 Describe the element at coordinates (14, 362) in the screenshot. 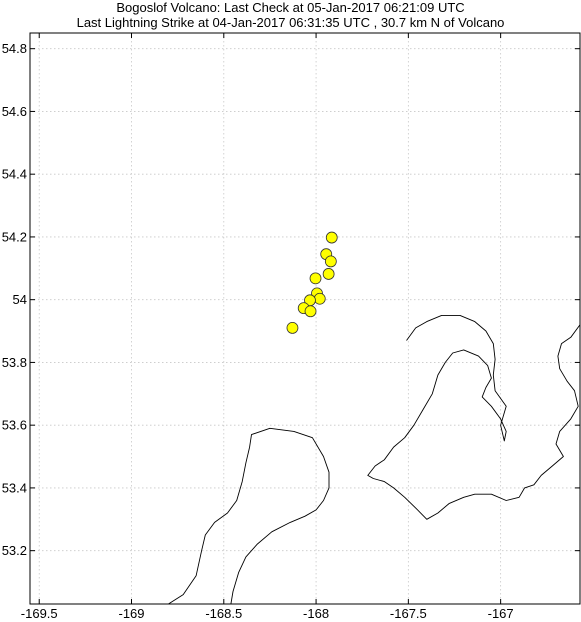

I see `y-tick-label: 53.8` at that location.